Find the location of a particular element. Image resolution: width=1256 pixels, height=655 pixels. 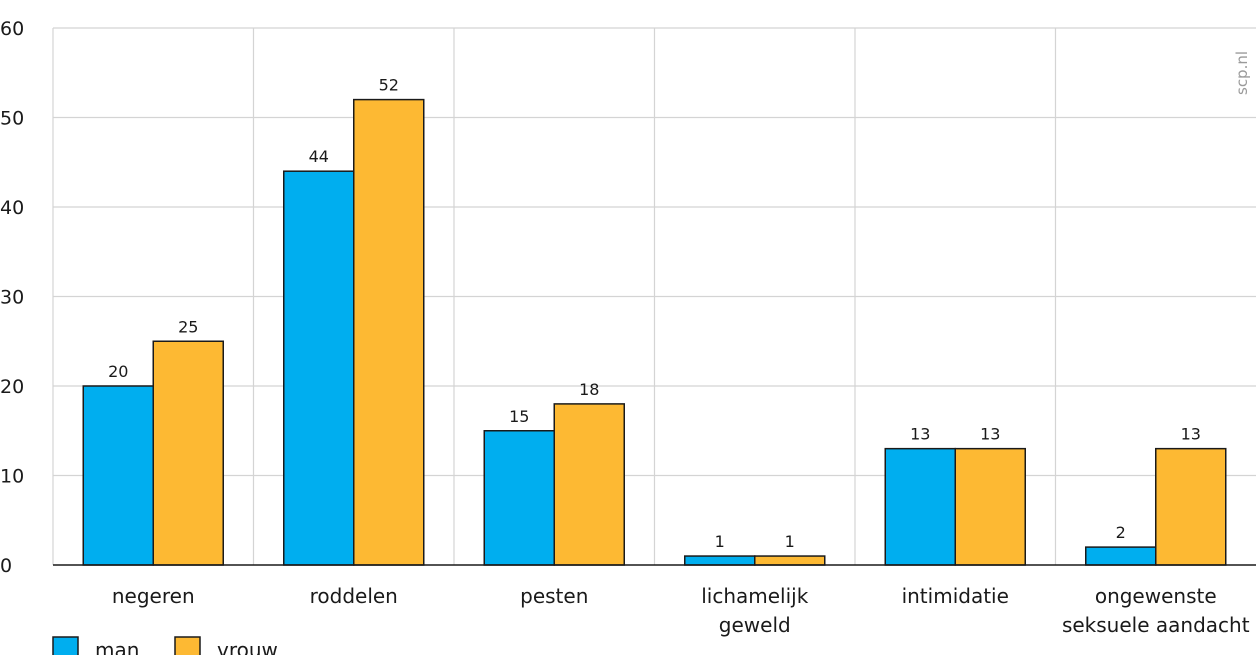

data-label-man: 44 is located at coordinates (319, 156).